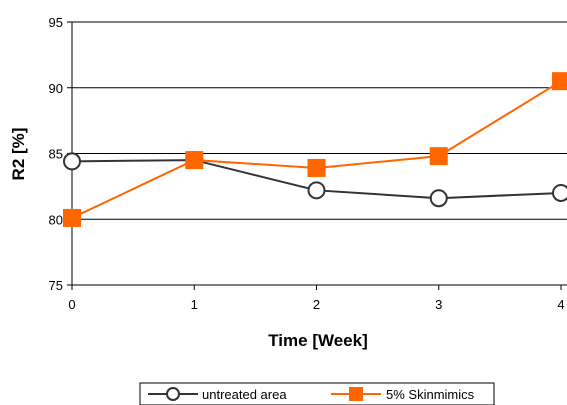  I want to click on y-tick-label-75: 75, so click(56, 285).